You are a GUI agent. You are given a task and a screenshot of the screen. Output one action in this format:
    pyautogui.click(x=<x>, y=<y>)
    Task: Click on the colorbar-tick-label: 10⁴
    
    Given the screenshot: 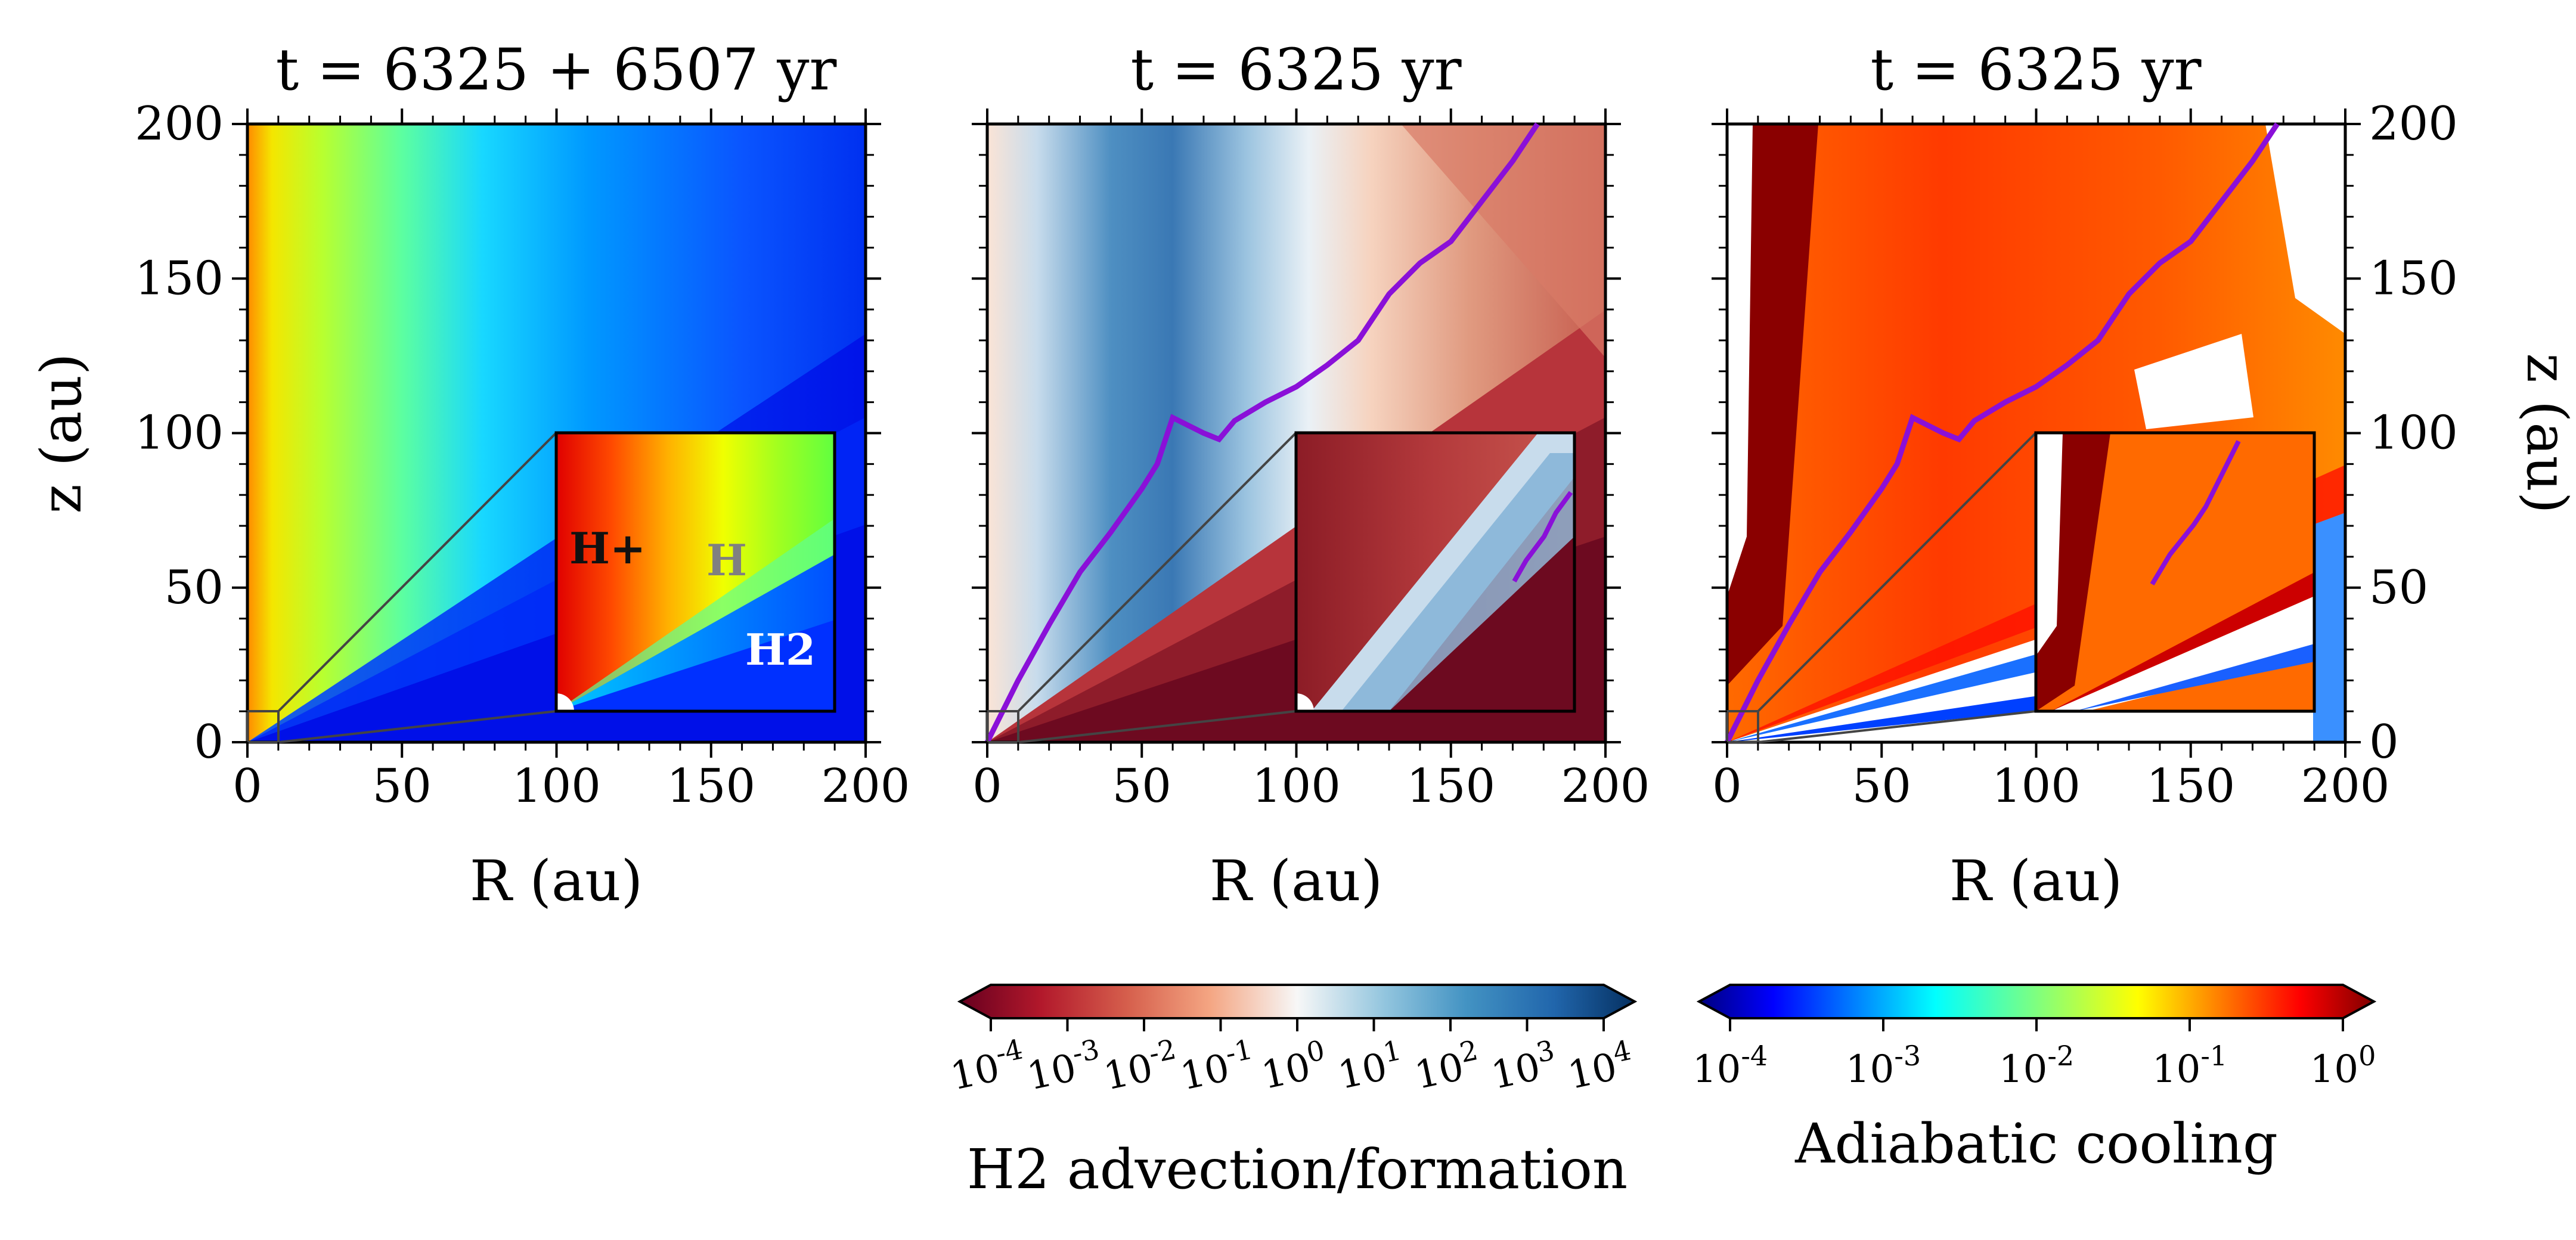 What is the action you would take?
    pyautogui.click(x=1600, y=1066)
    